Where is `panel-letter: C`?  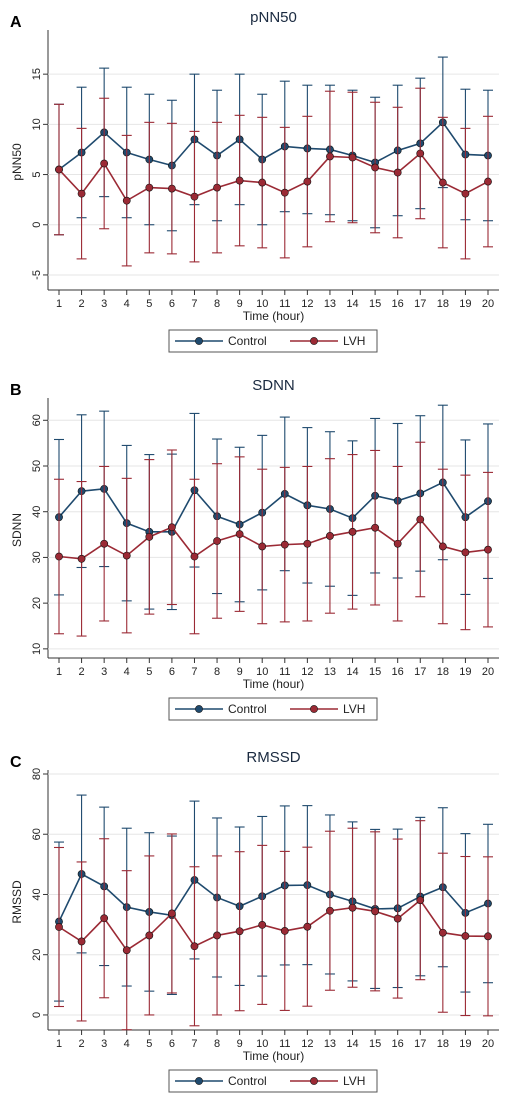 panel-letter: C is located at coordinates (16, 762).